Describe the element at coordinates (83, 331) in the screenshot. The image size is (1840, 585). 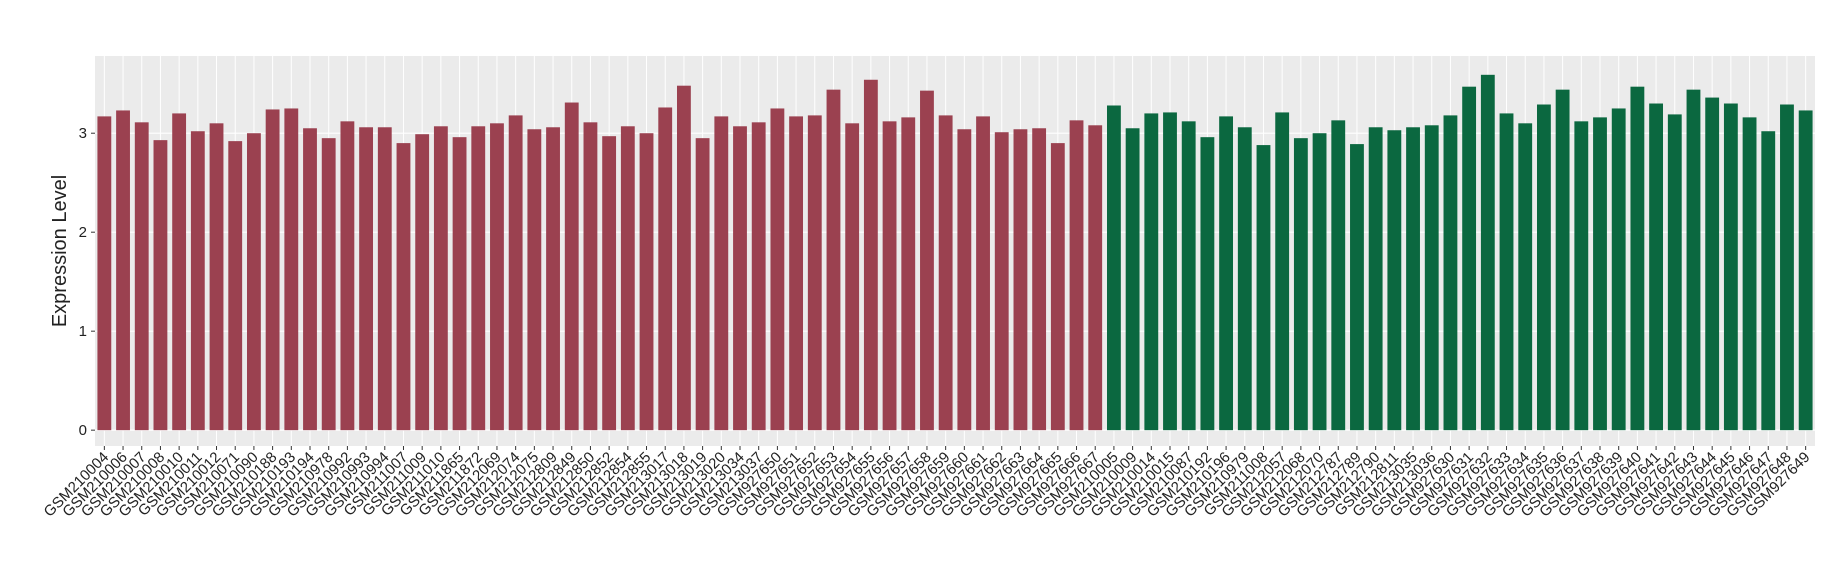
I see `y-tick-label: 1` at that location.